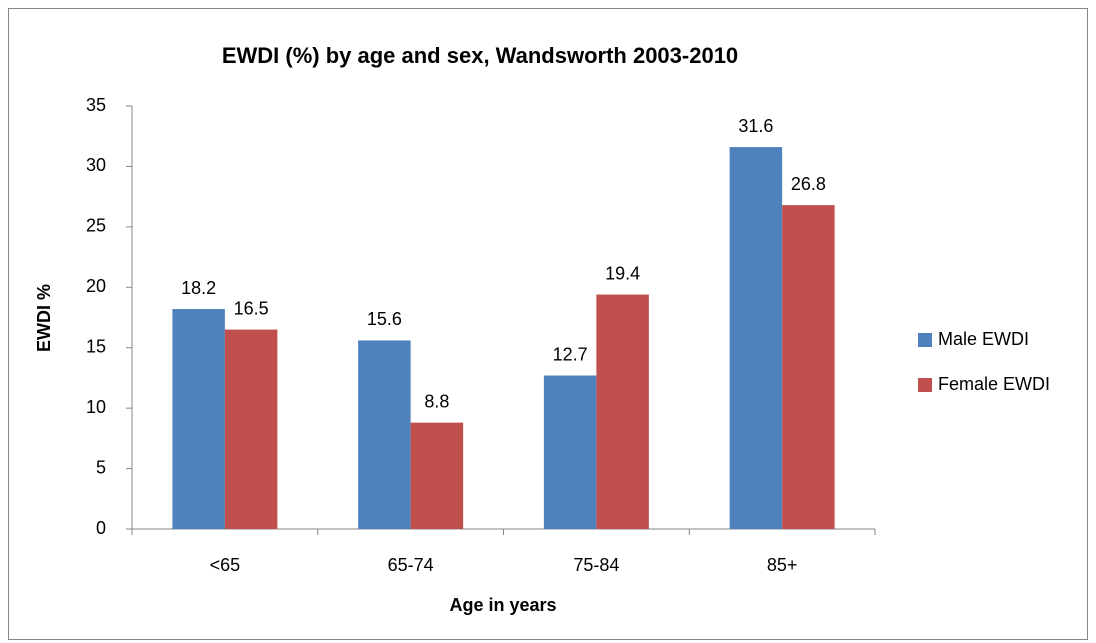 The image size is (1096, 643). I want to click on data-label: 8.8, so click(436, 401).